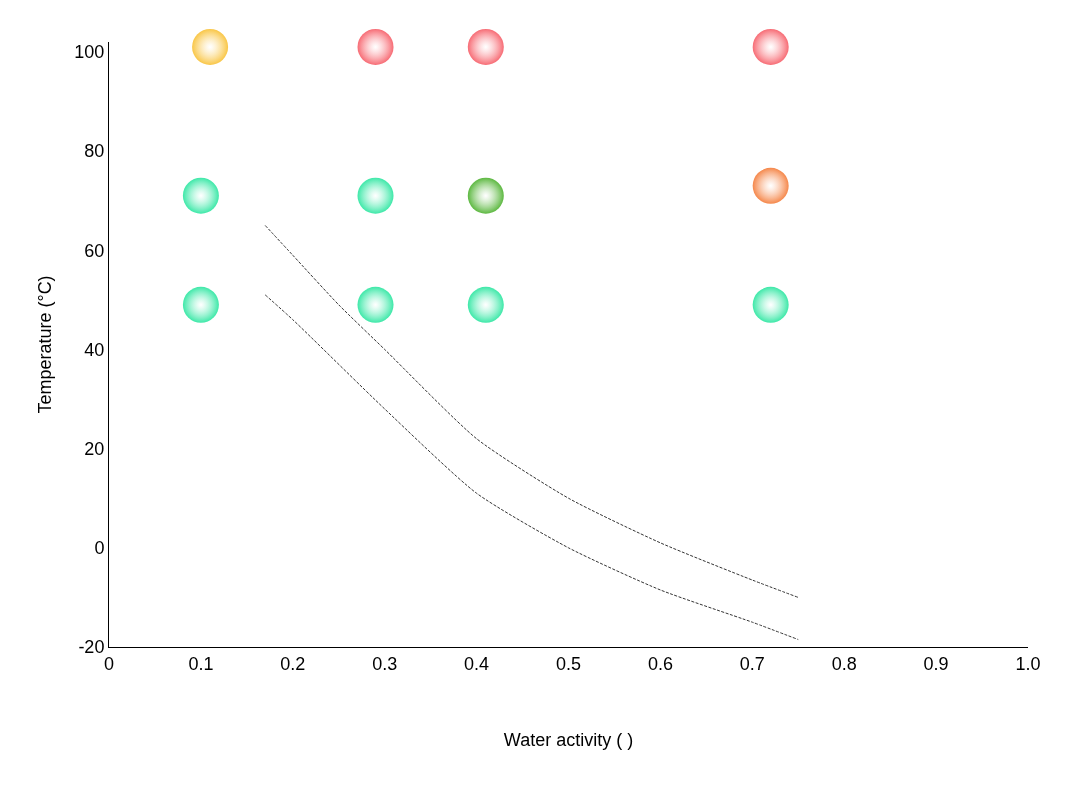  Describe the element at coordinates (477, 663) in the screenshot. I see `x-tick-label: 0.4` at that location.